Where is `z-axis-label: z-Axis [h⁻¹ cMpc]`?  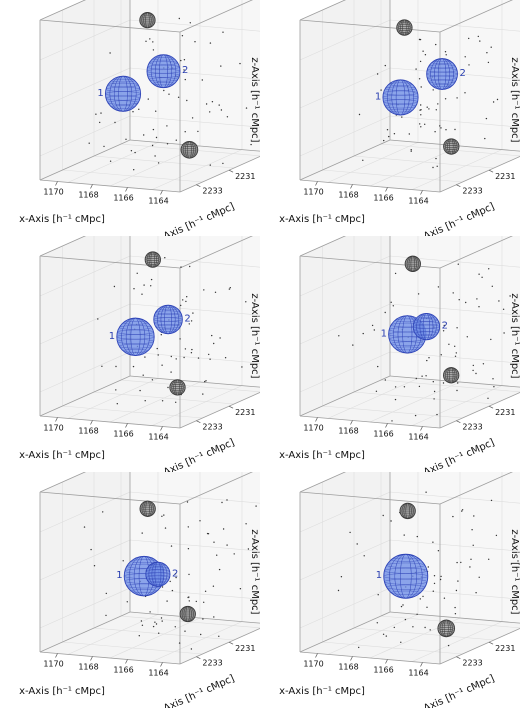 z-axis-label: z-Axis [h⁻¹ cMpc] is located at coordinates (254, 99).